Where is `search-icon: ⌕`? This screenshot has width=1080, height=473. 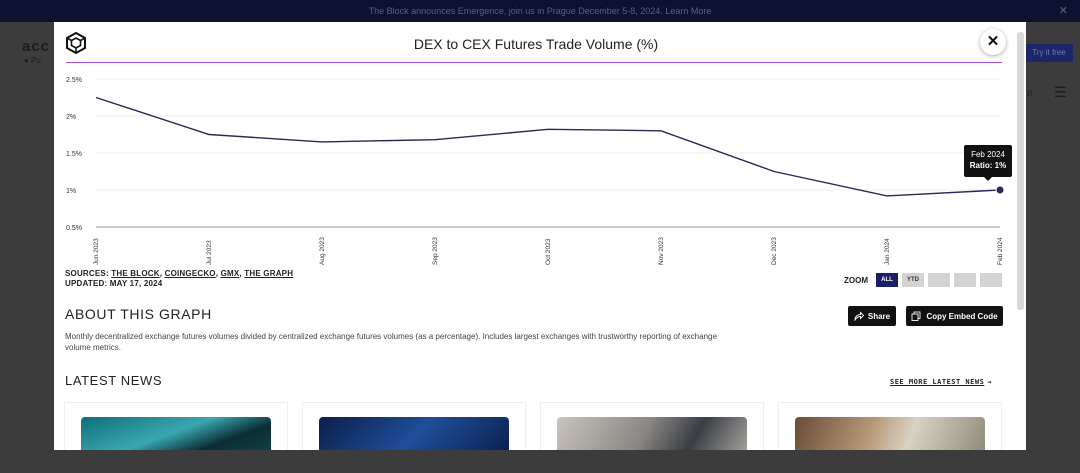 search-icon: ⌕ is located at coordinates (1030, 92).